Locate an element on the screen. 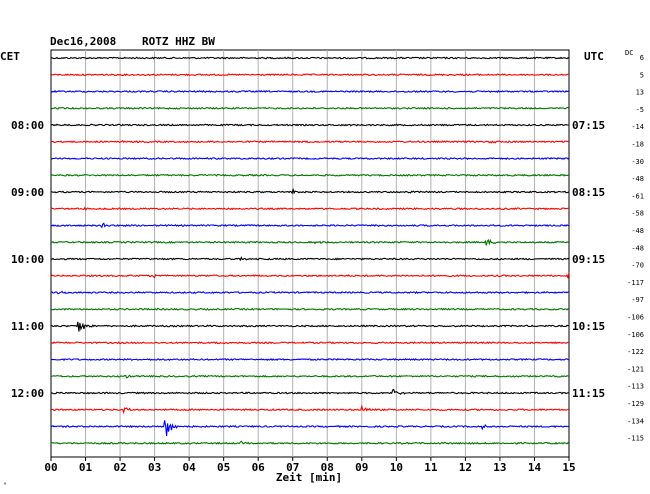 The width and height of the screenshot is (650, 494). left-hour-label: 10:00 is located at coordinates (27, 259).